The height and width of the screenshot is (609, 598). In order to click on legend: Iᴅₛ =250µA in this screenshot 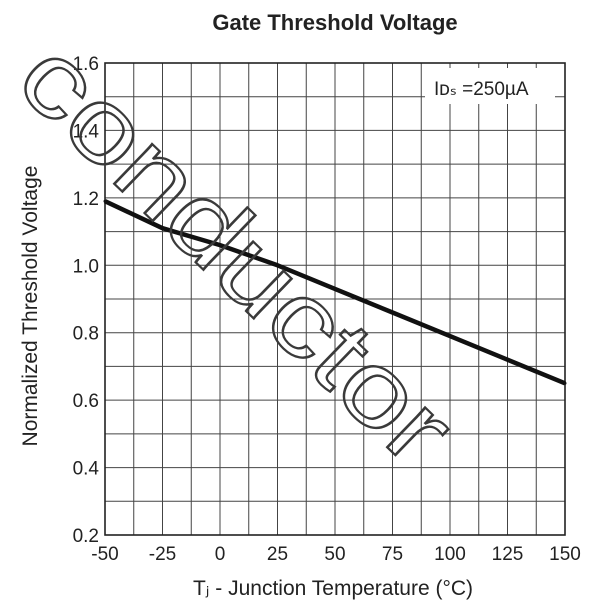, I will do `click(490, 86)`.